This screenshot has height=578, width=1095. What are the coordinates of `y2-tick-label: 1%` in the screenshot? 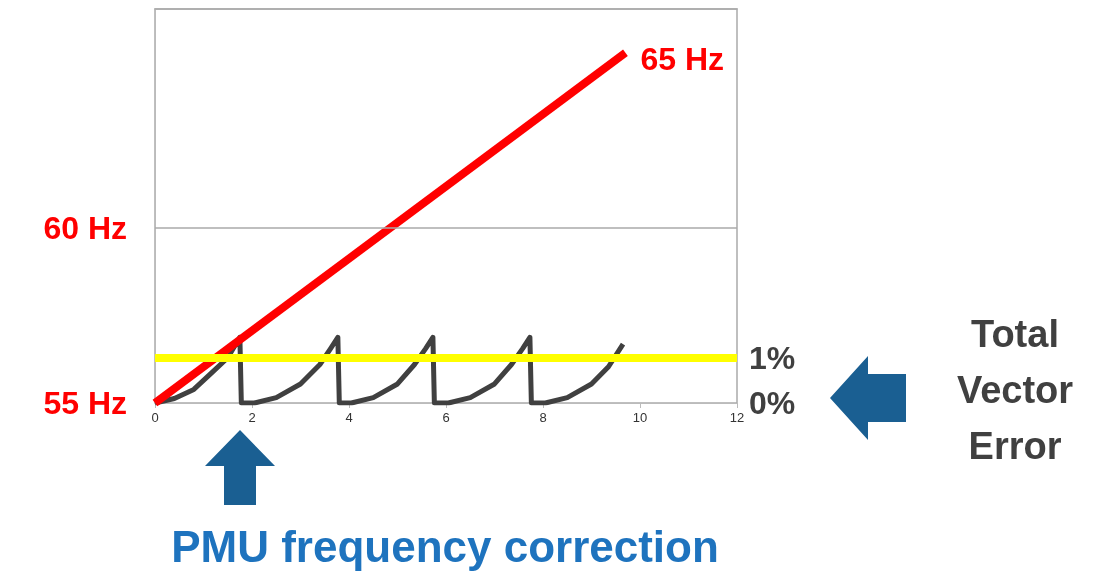 It's located at (772, 357).